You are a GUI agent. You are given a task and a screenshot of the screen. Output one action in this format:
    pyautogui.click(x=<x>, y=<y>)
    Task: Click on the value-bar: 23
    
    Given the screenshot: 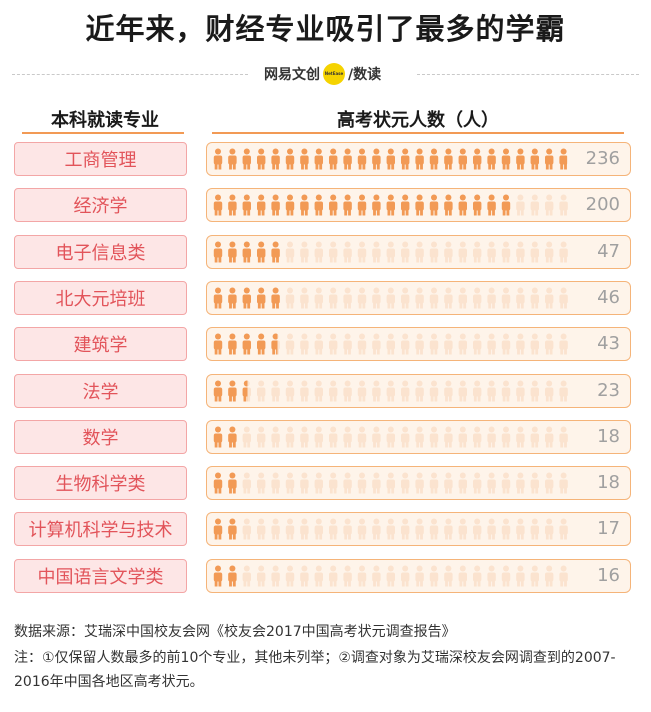 What is the action you would take?
    pyautogui.click(x=418, y=391)
    